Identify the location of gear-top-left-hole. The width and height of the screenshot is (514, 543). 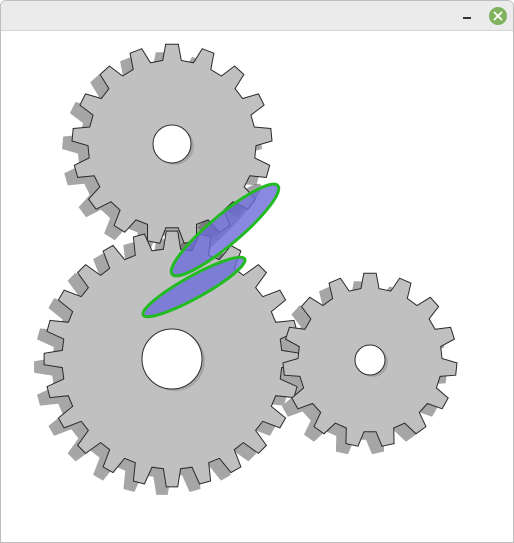
(172, 144).